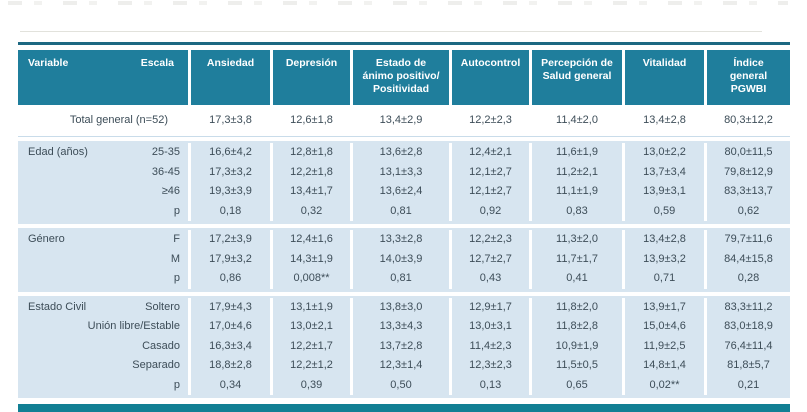 The width and height of the screenshot is (807, 412). What do you see at coordinates (748, 384) in the screenshot?
I see `data-cell: 0,21` at bounding box center [748, 384].